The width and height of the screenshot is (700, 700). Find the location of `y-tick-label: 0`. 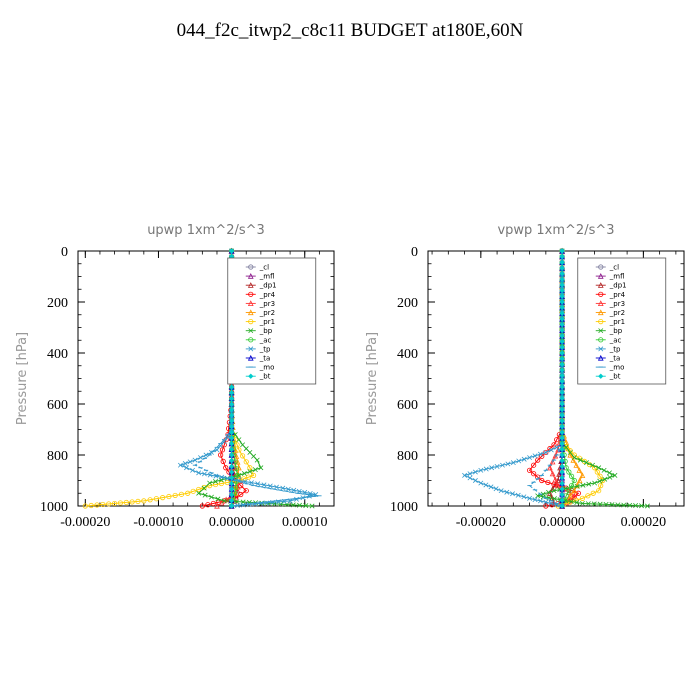

y-tick-label: 0 is located at coordinates (414, 252).